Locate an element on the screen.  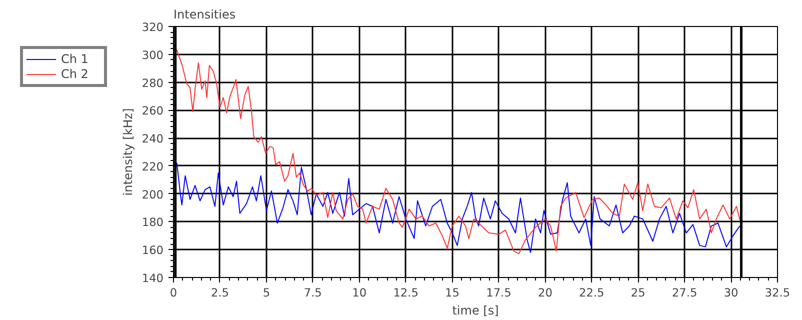
x-tick-label: 0 is located at coordinates (174, 293).